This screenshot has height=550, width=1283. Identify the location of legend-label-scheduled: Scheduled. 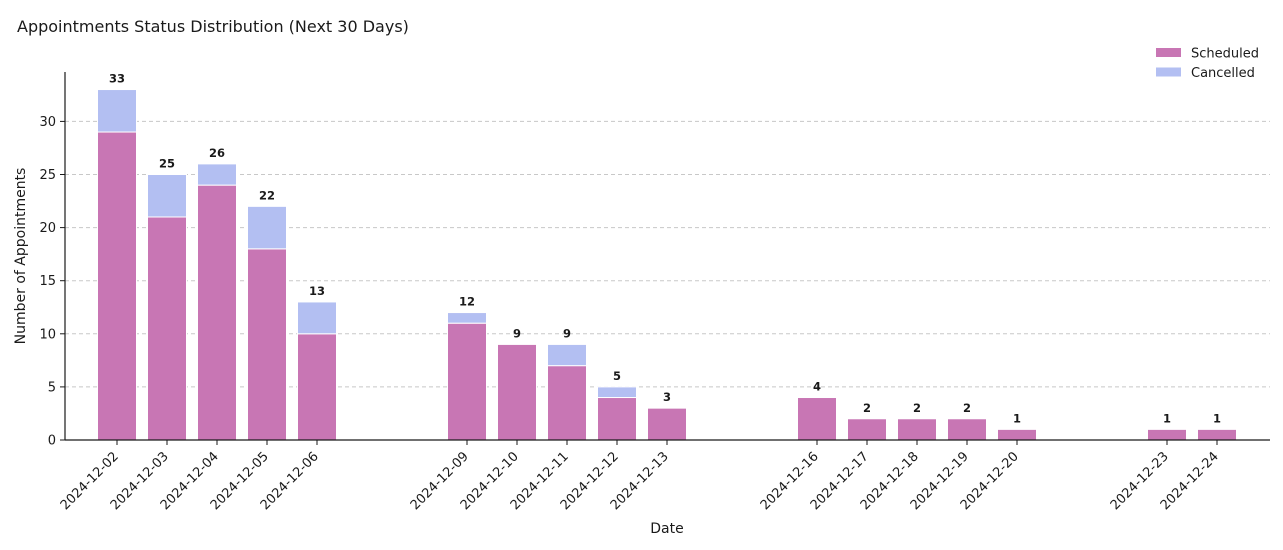
(1225, 54).